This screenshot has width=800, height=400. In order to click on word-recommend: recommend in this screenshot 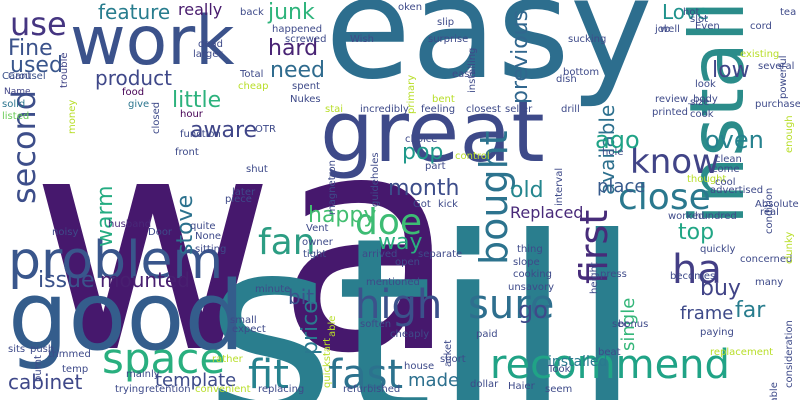, I will do `click(610, 365)`.